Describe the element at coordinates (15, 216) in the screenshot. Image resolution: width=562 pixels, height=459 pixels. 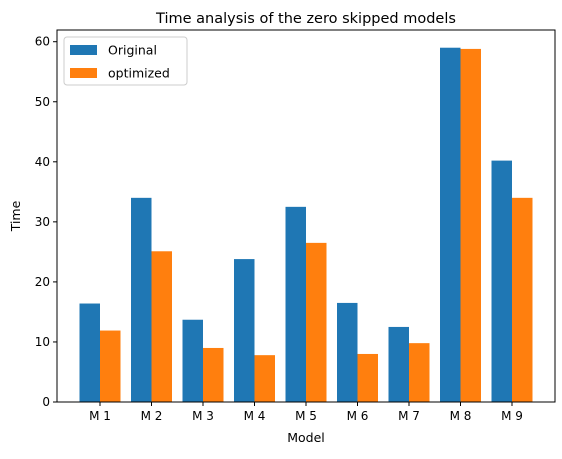
I see `y-axis-label: Time` at that location.